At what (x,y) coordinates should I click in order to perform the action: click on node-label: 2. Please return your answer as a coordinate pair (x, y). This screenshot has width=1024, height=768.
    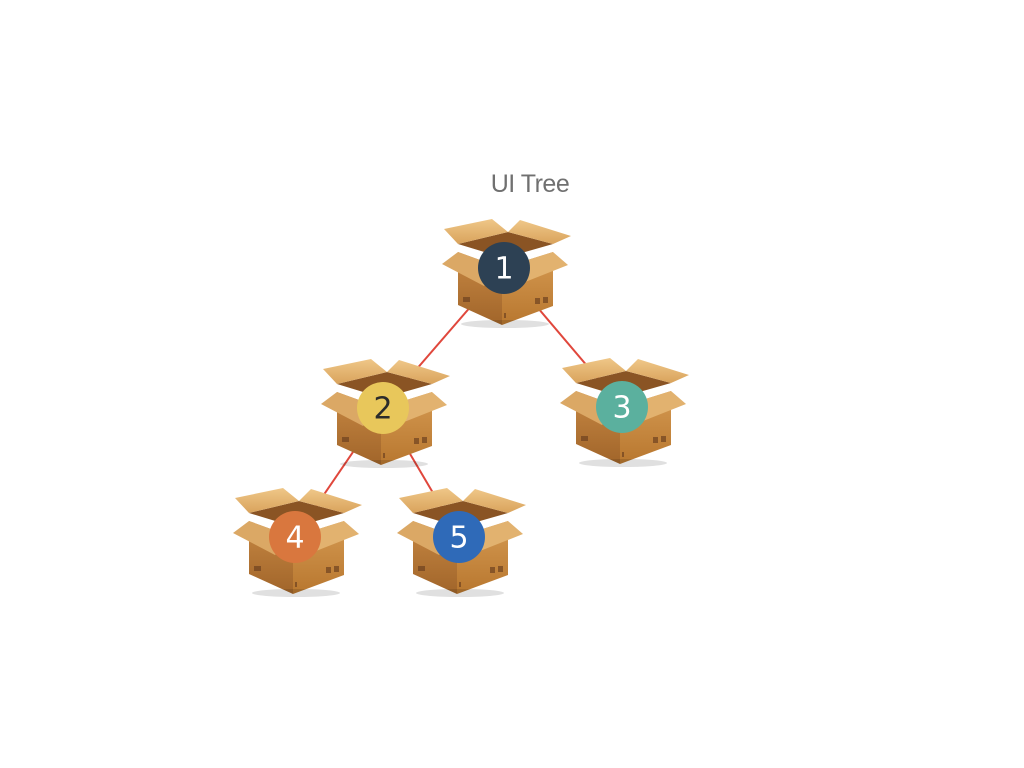
    Looking at the image, I should click on (382, 409).